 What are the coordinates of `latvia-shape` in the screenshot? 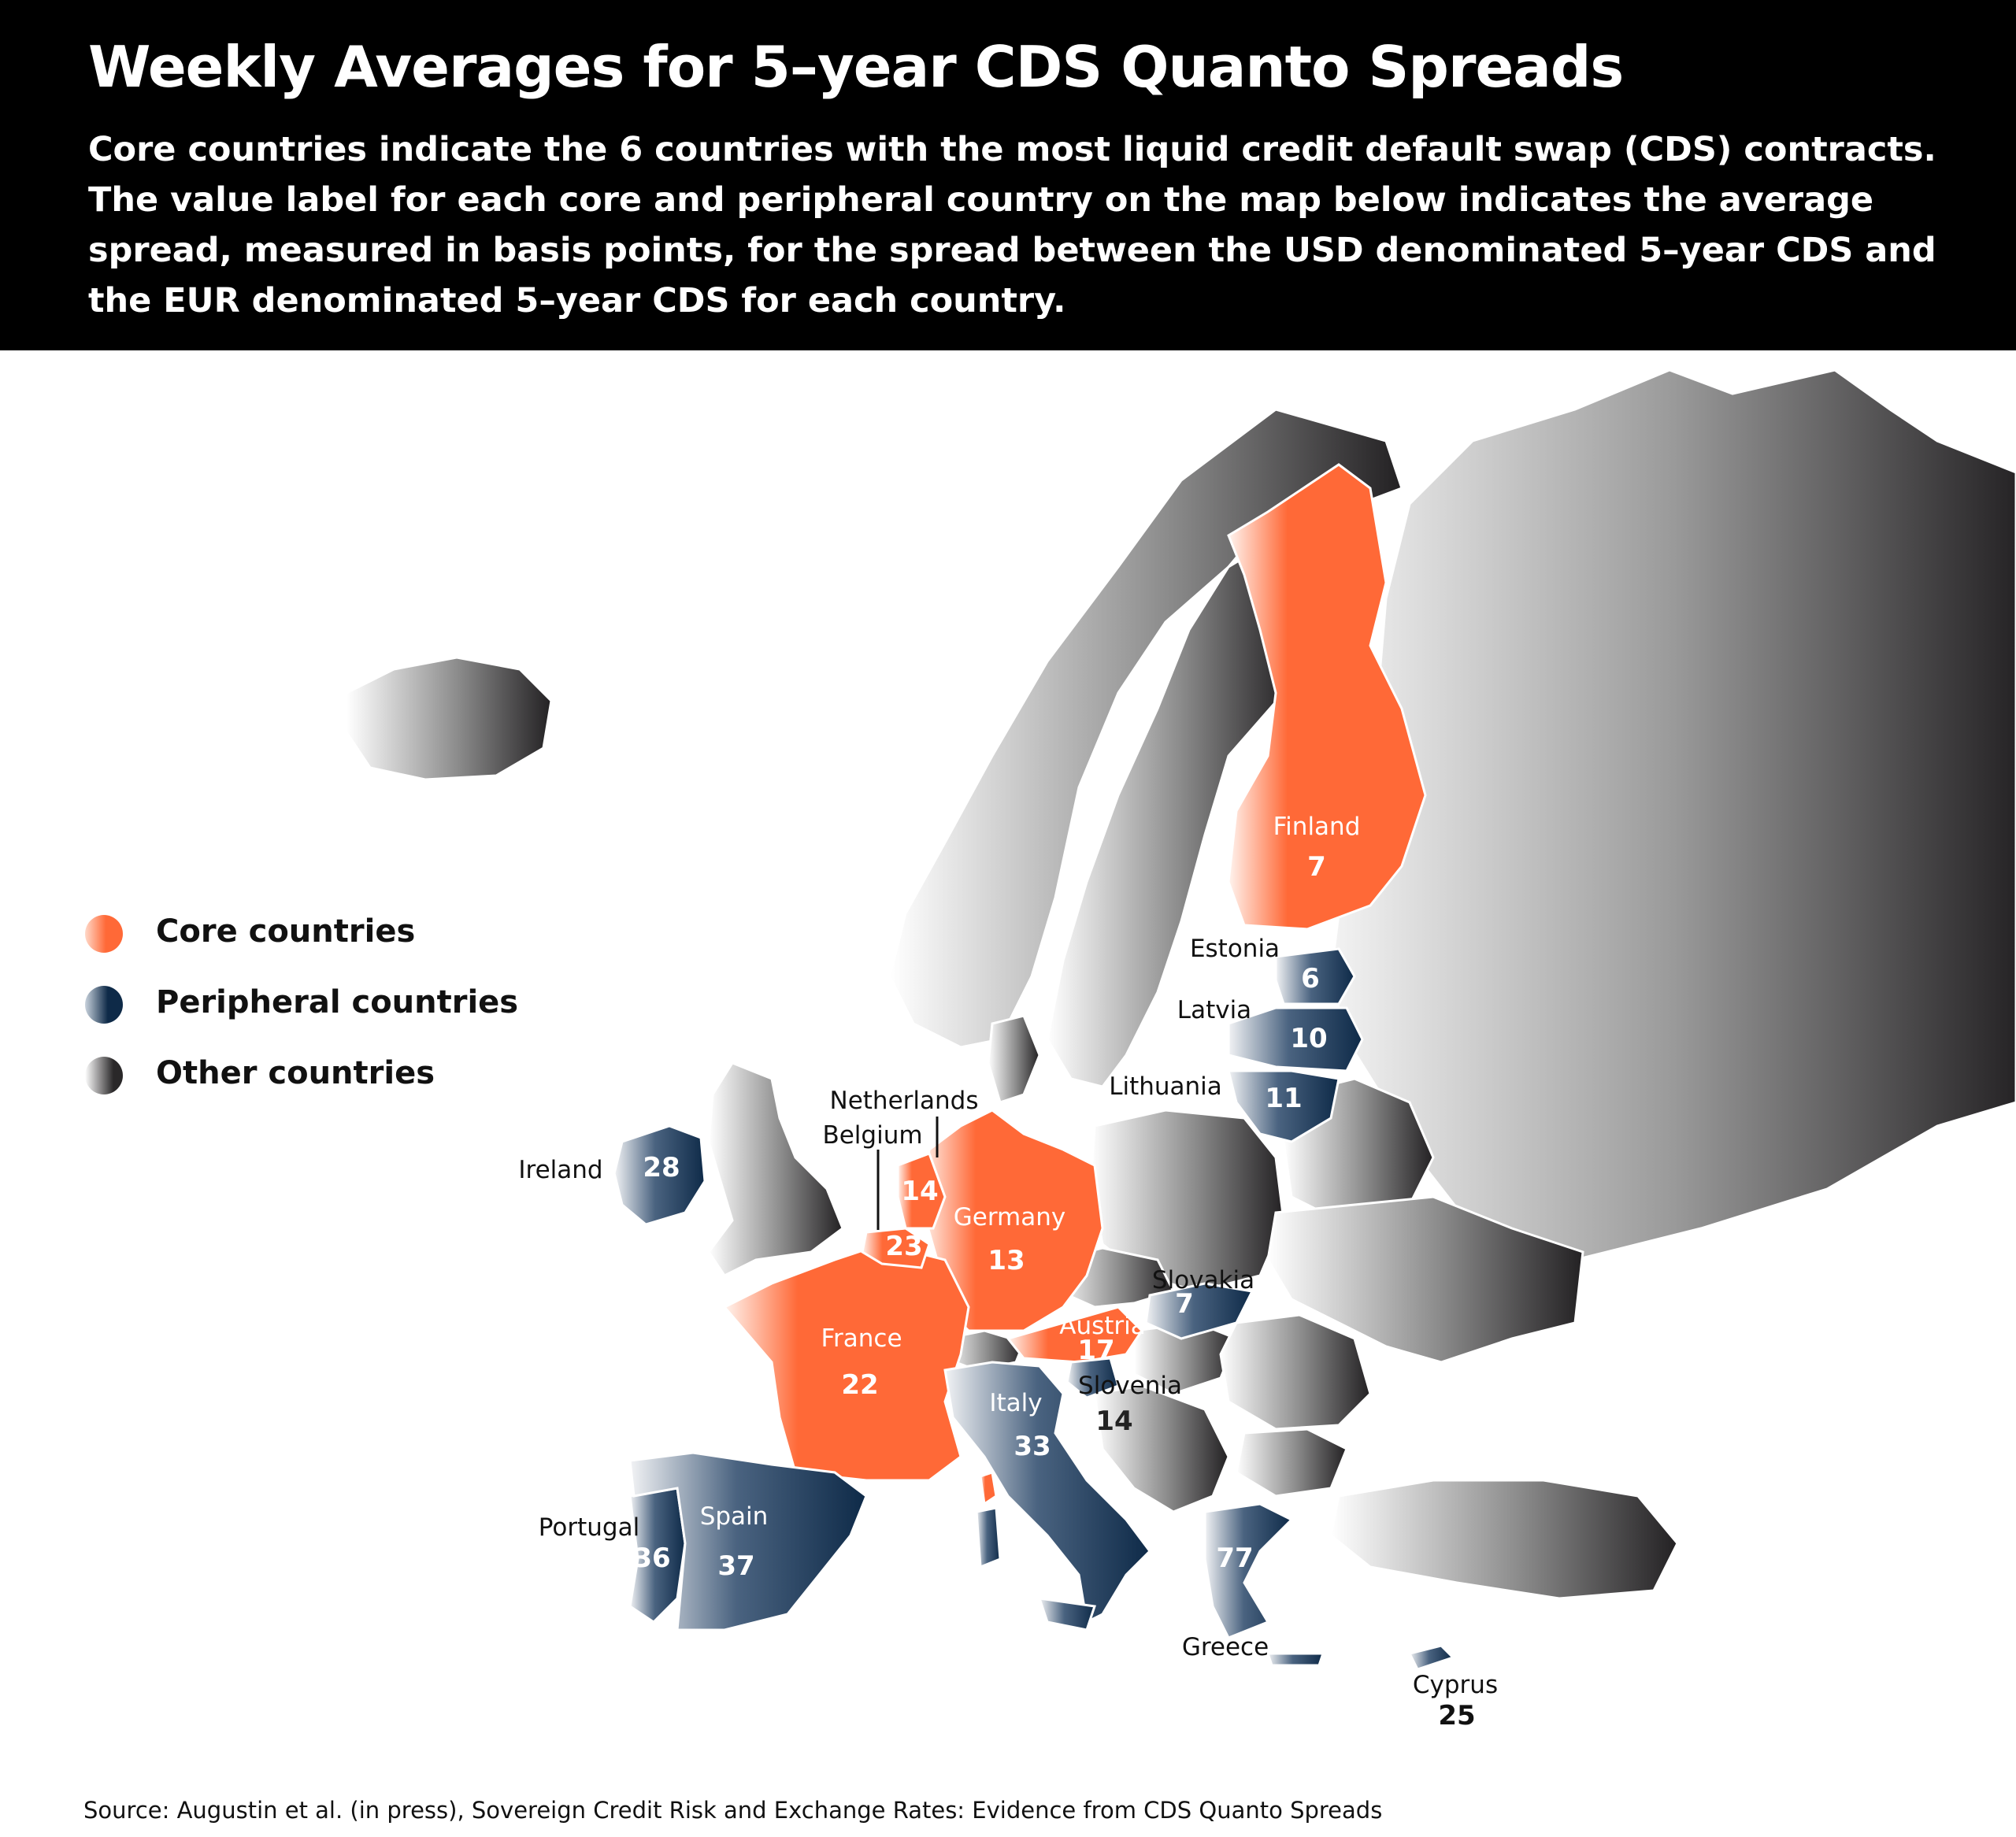 It's located at (1295, 1039).